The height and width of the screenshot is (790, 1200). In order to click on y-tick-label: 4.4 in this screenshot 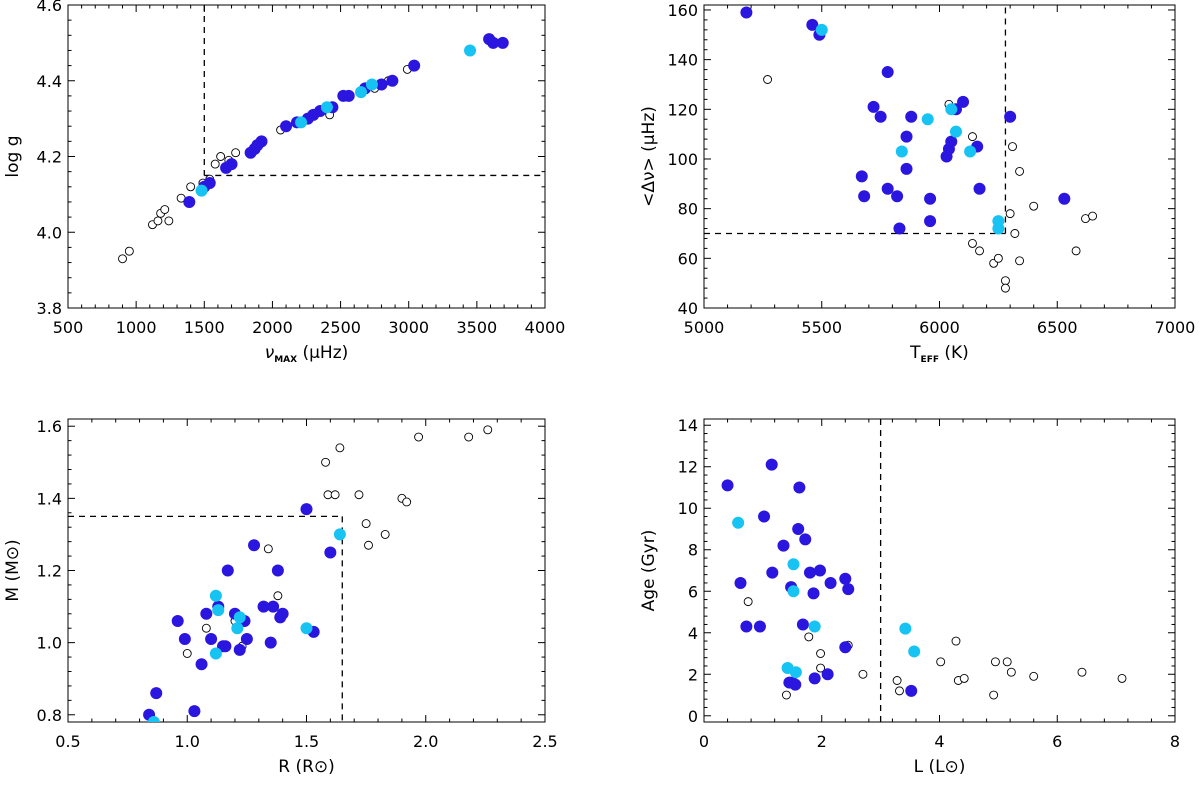, I will do `click(49, 81)`.